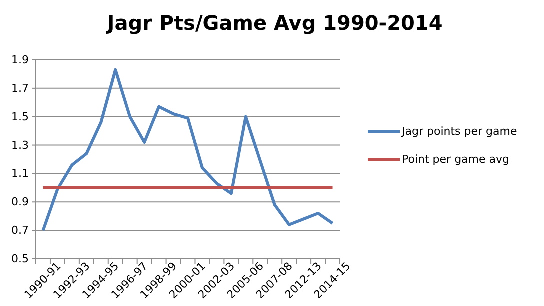 The height and width of the screenshot is (306, 544). I want to click on y-tick-label: 1.3, so click(20, 145).